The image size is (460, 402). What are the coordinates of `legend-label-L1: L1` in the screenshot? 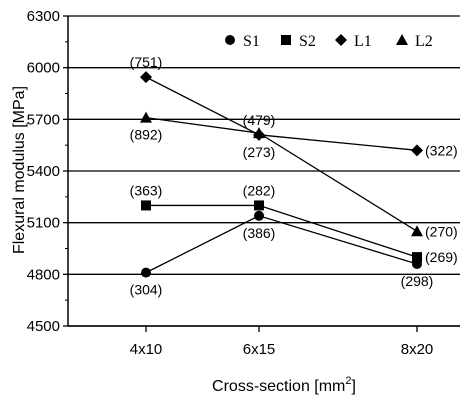 It's located at (363, 41).